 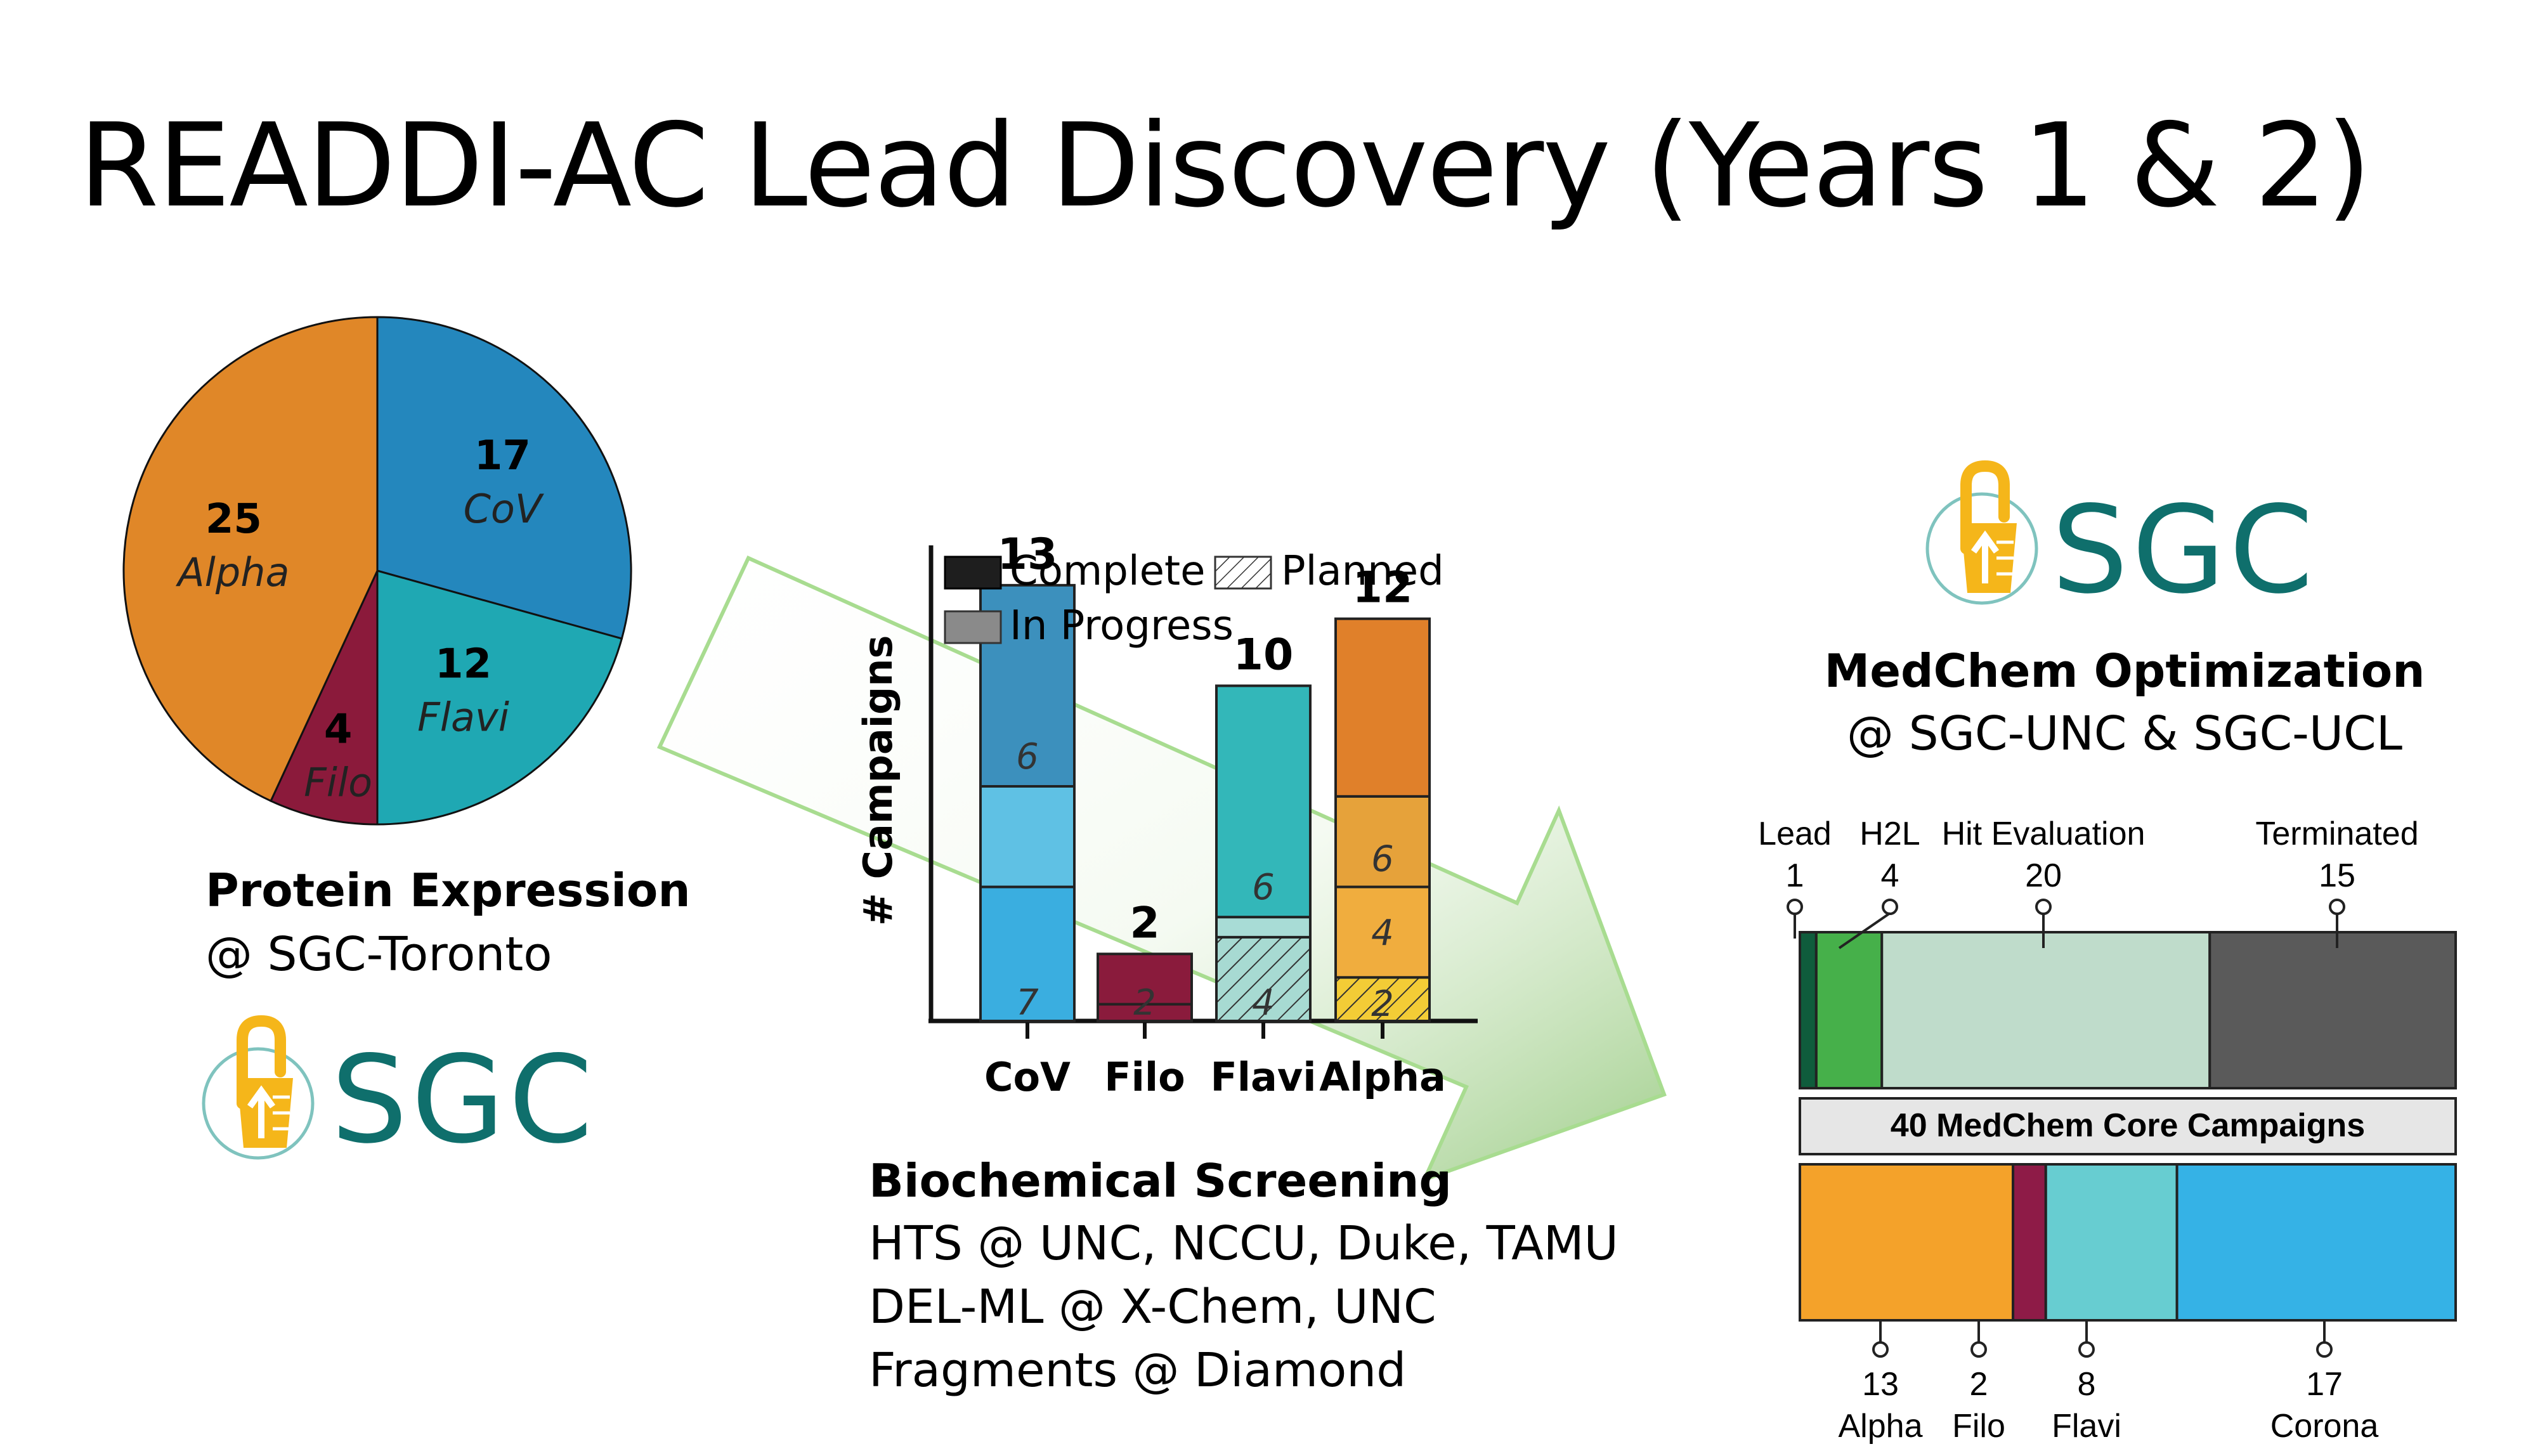 I want to click on pie-label-alpha: Alpha, so click(x=232, y=572).